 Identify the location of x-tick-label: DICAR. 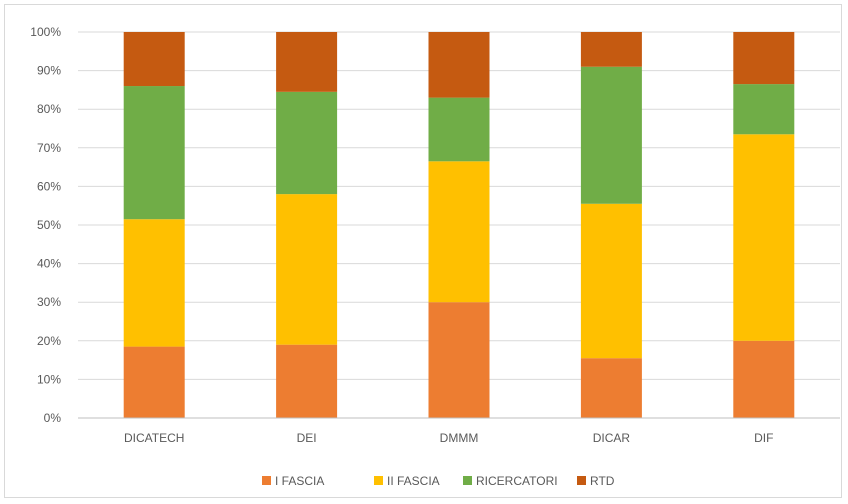
(612, 438).